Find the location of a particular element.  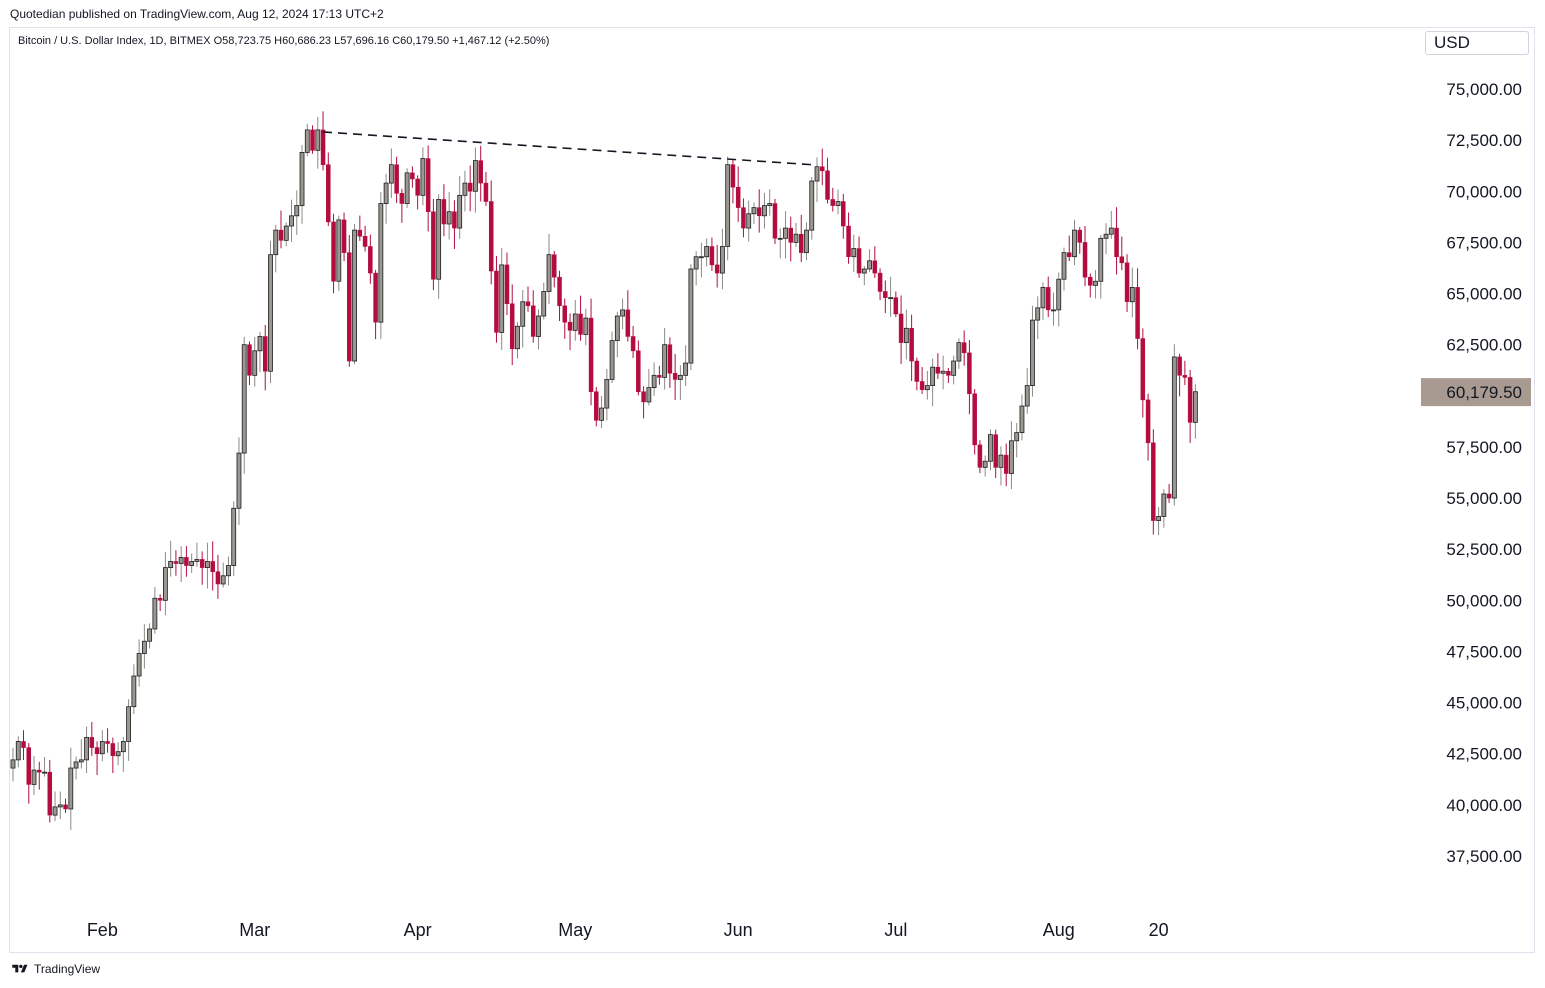

trendline-layer is located at coordinates (567, 148).